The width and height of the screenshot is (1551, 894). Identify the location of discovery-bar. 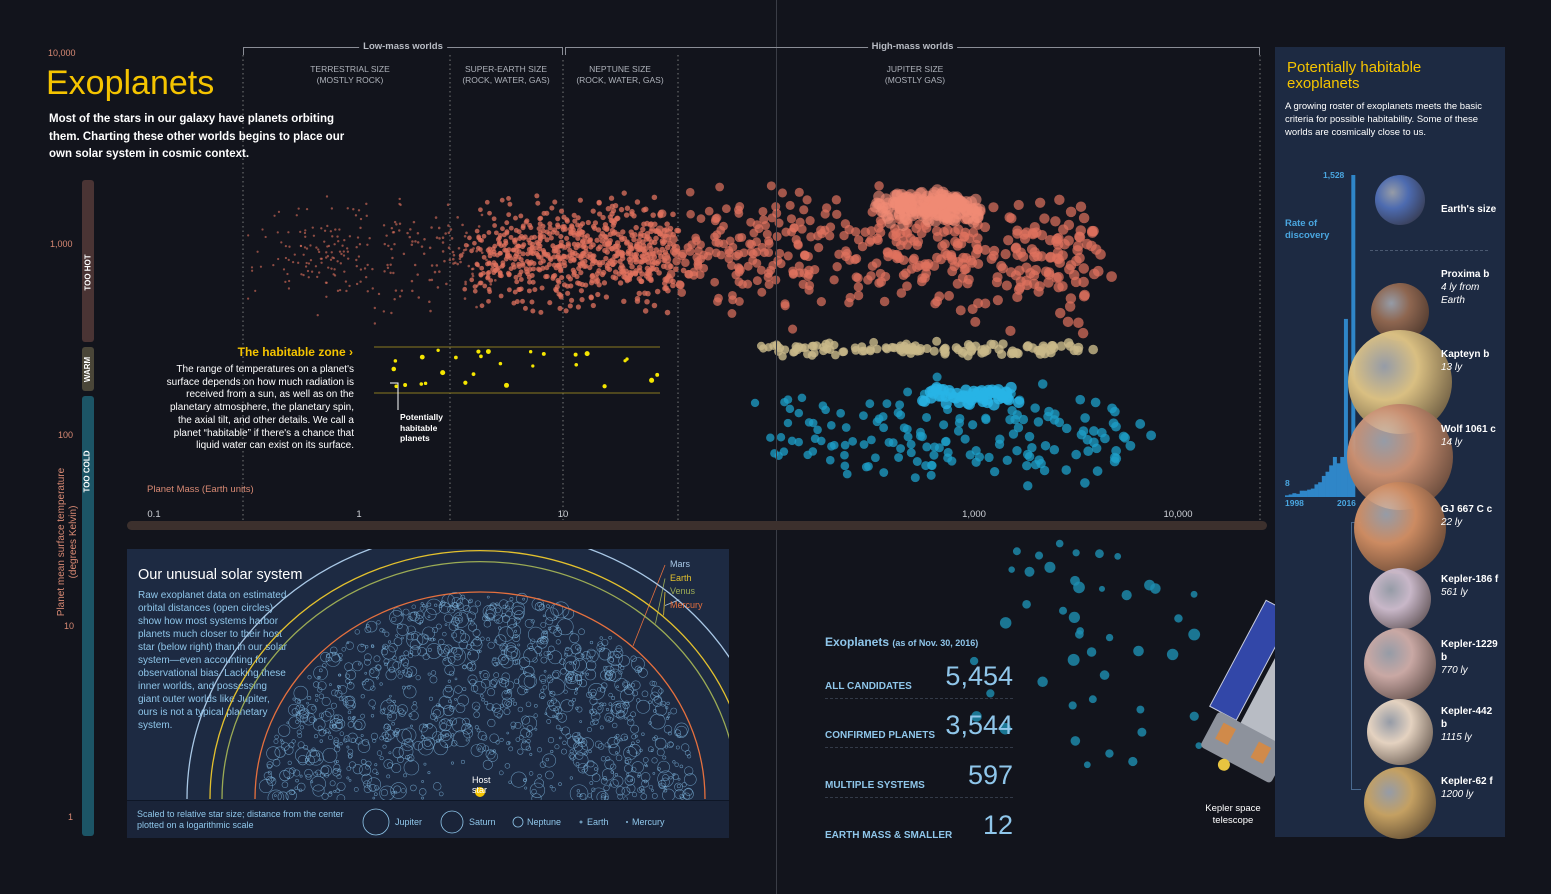
(1316, 490).